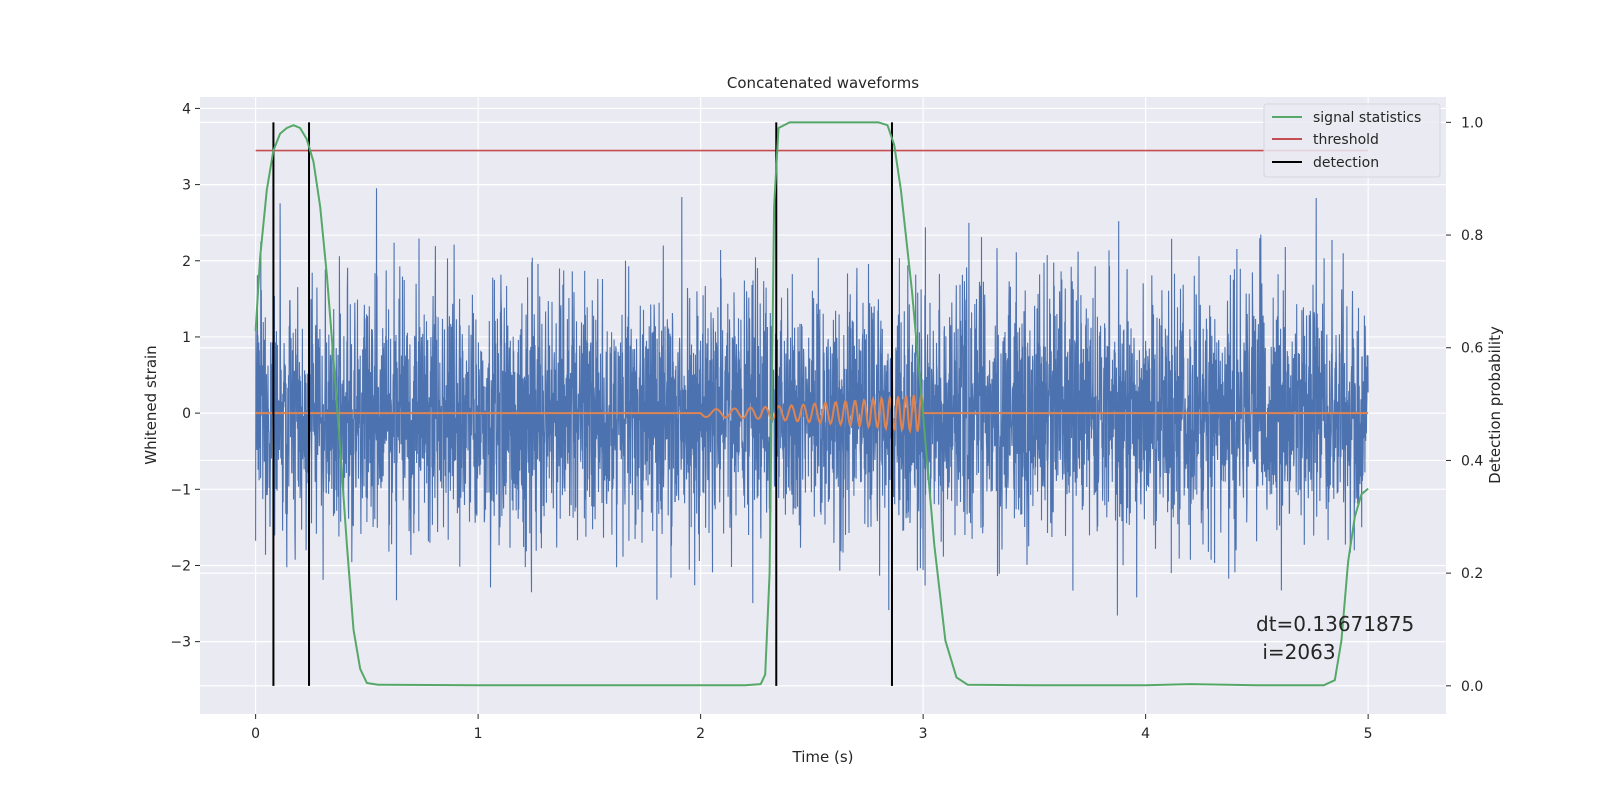  Describe the element at coordinates (1472, 349) in the screenshot. I see `y-right-tick-label-3: 0.6` at that location.